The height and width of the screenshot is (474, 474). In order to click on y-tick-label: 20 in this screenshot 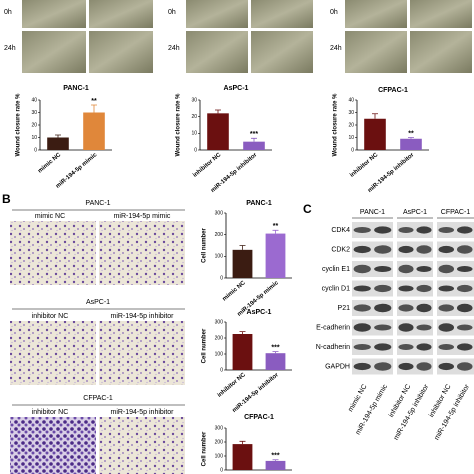, I will do `click(351, 125)`.